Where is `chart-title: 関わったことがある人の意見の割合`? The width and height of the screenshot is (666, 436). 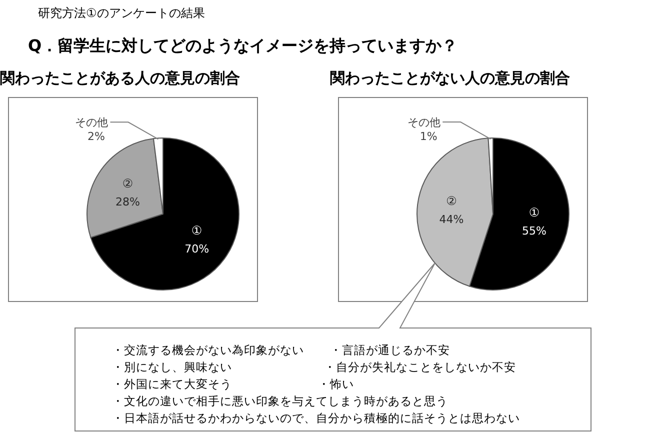
chart-title: 関わったことがある人の意見の割合 is located at coordinates (120, 78).